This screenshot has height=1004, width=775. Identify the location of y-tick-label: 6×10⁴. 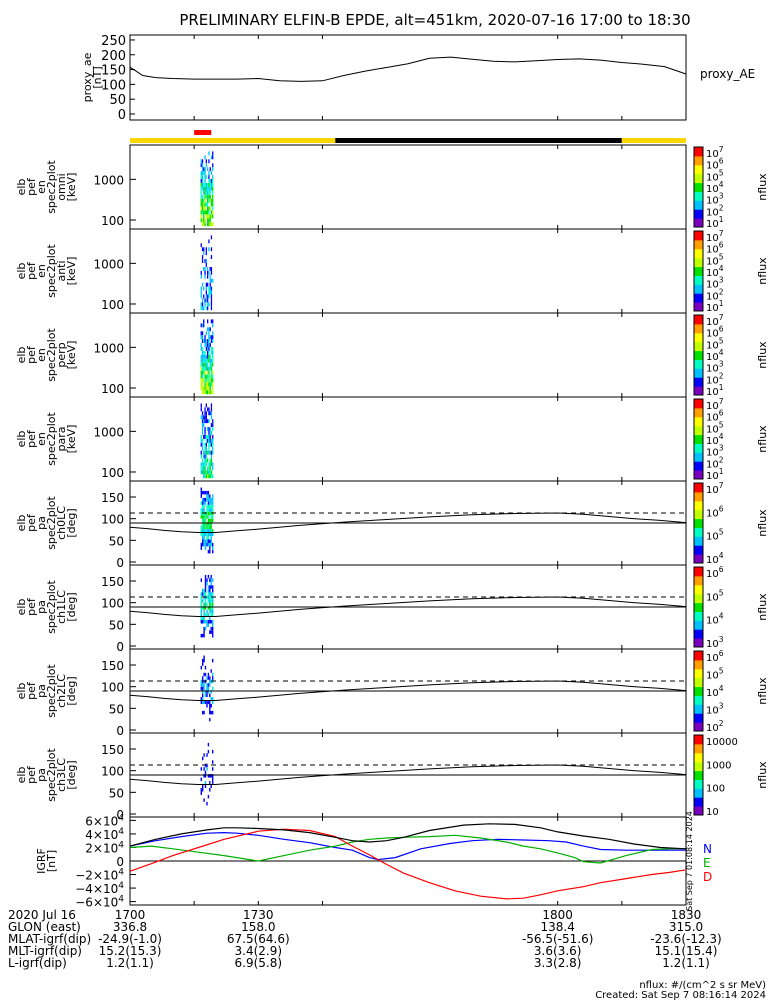
(104, 820).